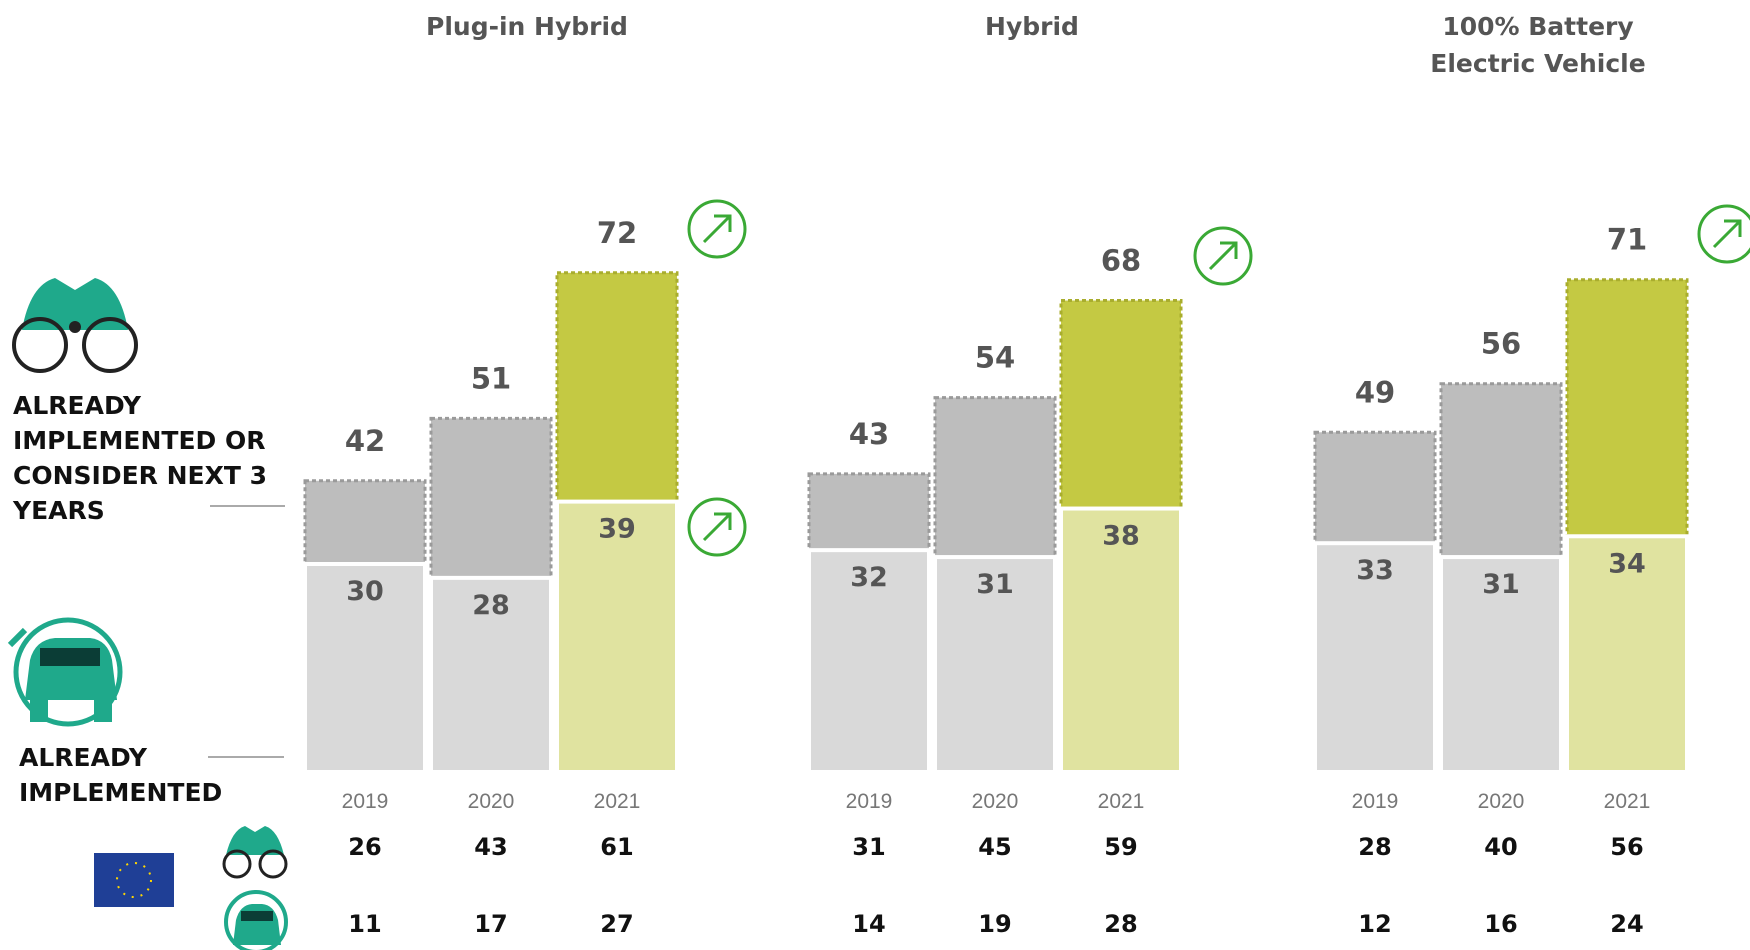 The width and height of the screenshot is (1750, 950). What do you see at coordinates (1375, 392) in the screenshot?
I see `value-label: 49` at bounding box center [1375, 392].